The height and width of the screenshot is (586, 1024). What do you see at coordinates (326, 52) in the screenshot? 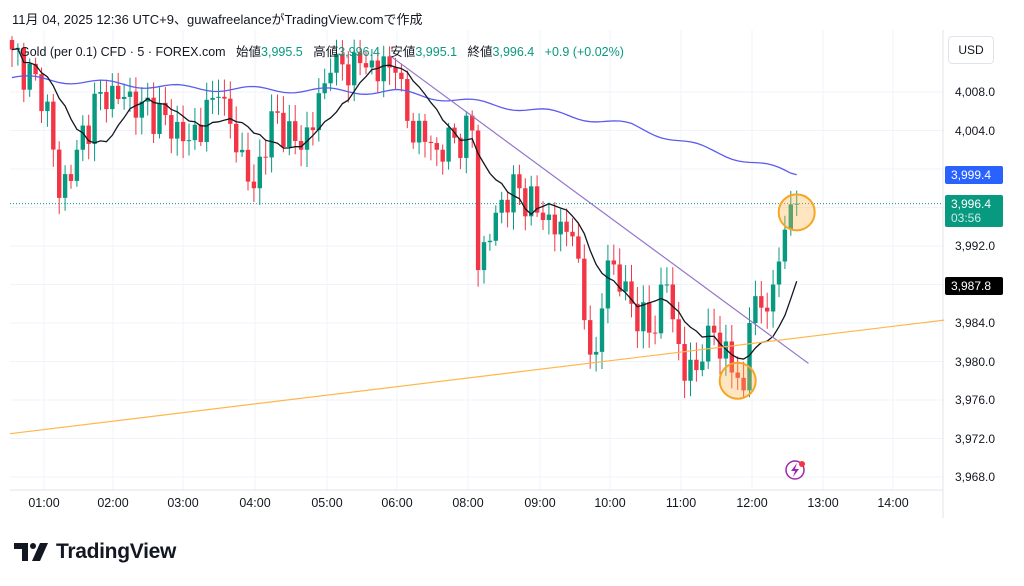
I see `high-label: 高値` at bounding box center [326, 52].